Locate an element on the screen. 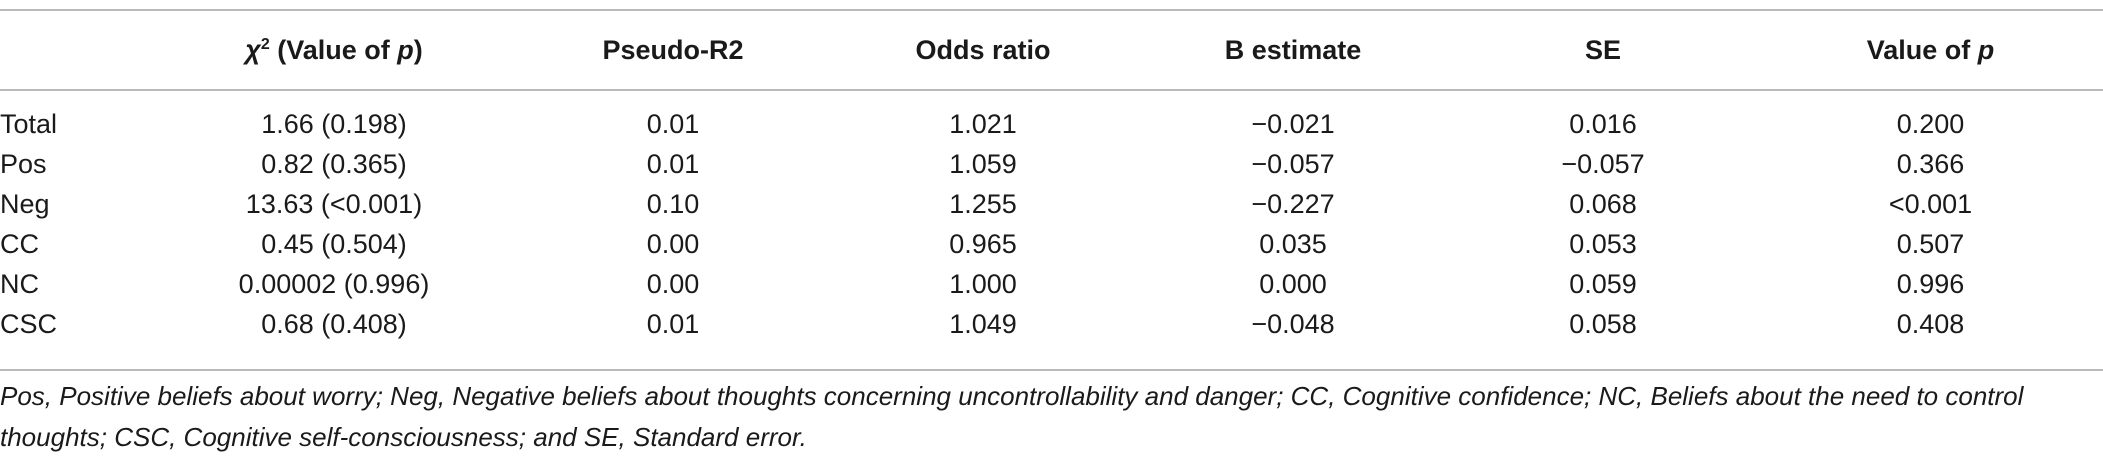 This screenshot has width=2103, height=462. chi-label-text: (Value of is located at coordinates (333, 49).